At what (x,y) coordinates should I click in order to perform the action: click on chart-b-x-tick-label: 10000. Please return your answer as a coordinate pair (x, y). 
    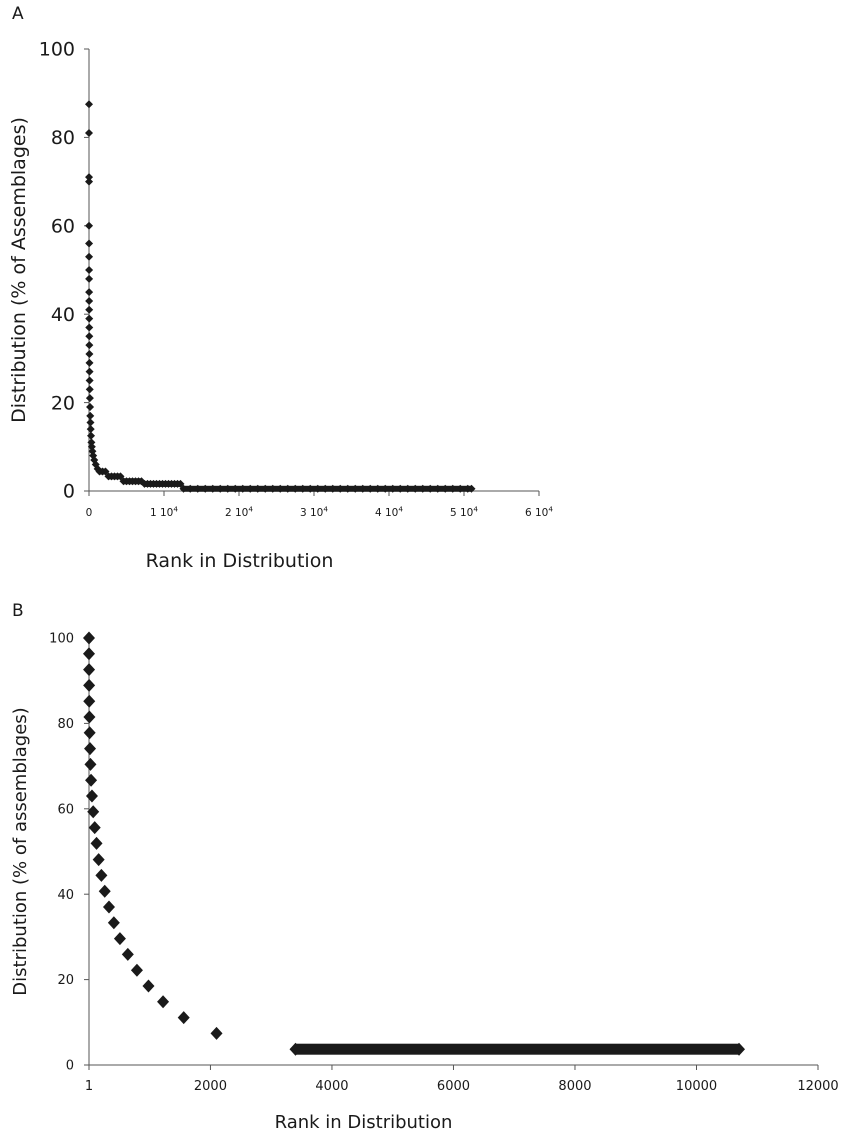
    Looking at the image, I should click on (696, 1086).